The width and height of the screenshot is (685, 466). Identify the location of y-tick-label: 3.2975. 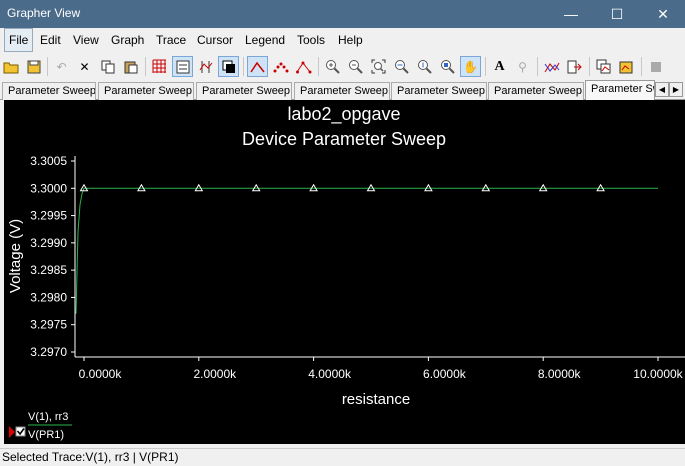
(48, 325).